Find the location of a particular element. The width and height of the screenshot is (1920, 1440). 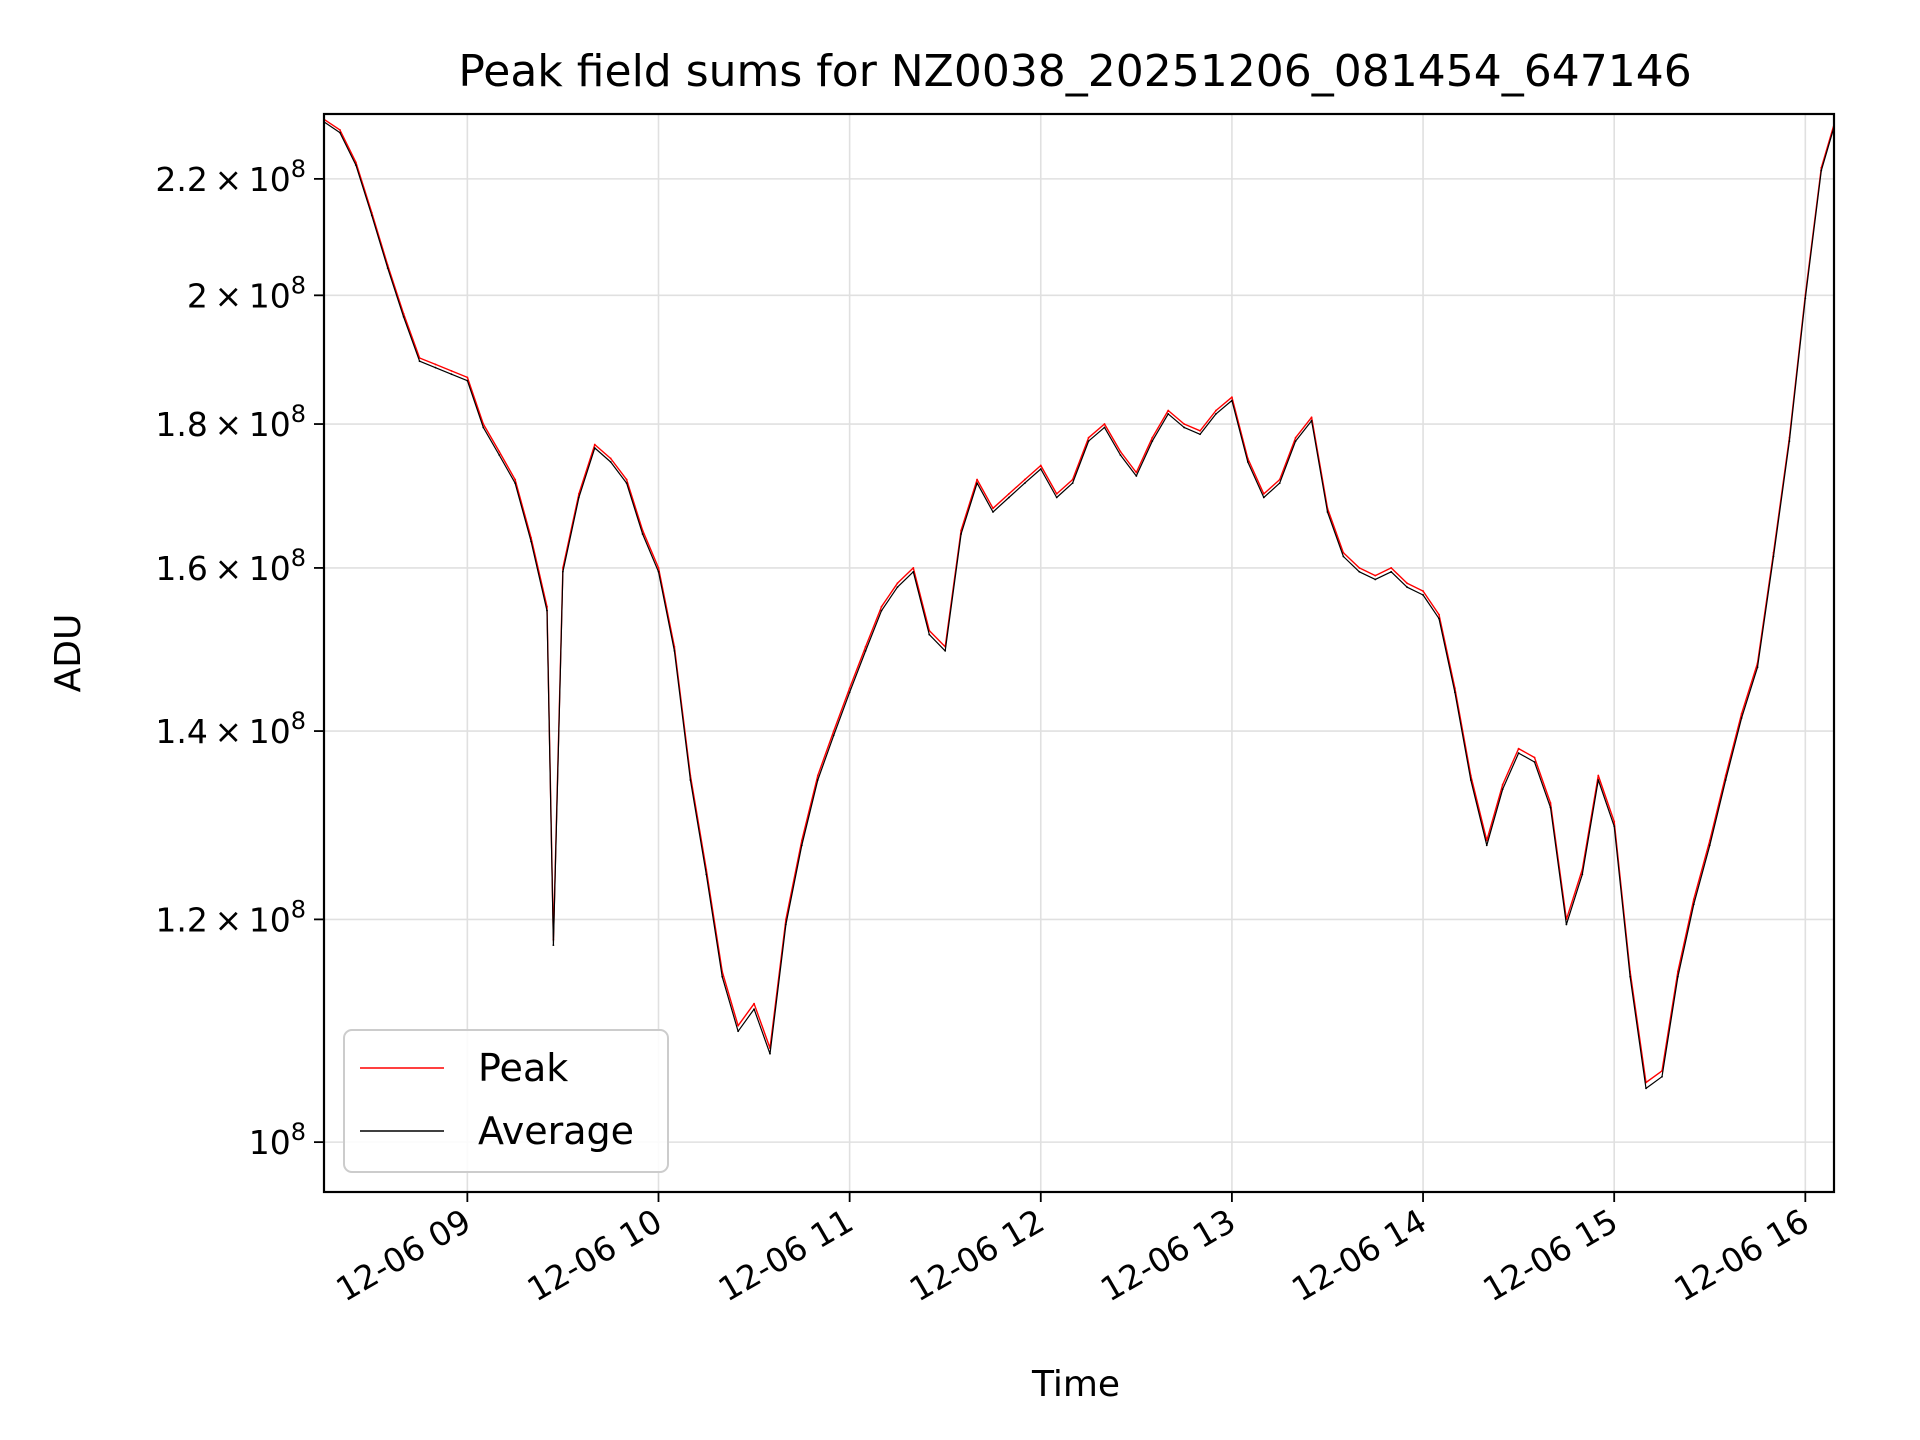

y-tick-label: 1.4 × 108 is located at coordinates (230, 729).